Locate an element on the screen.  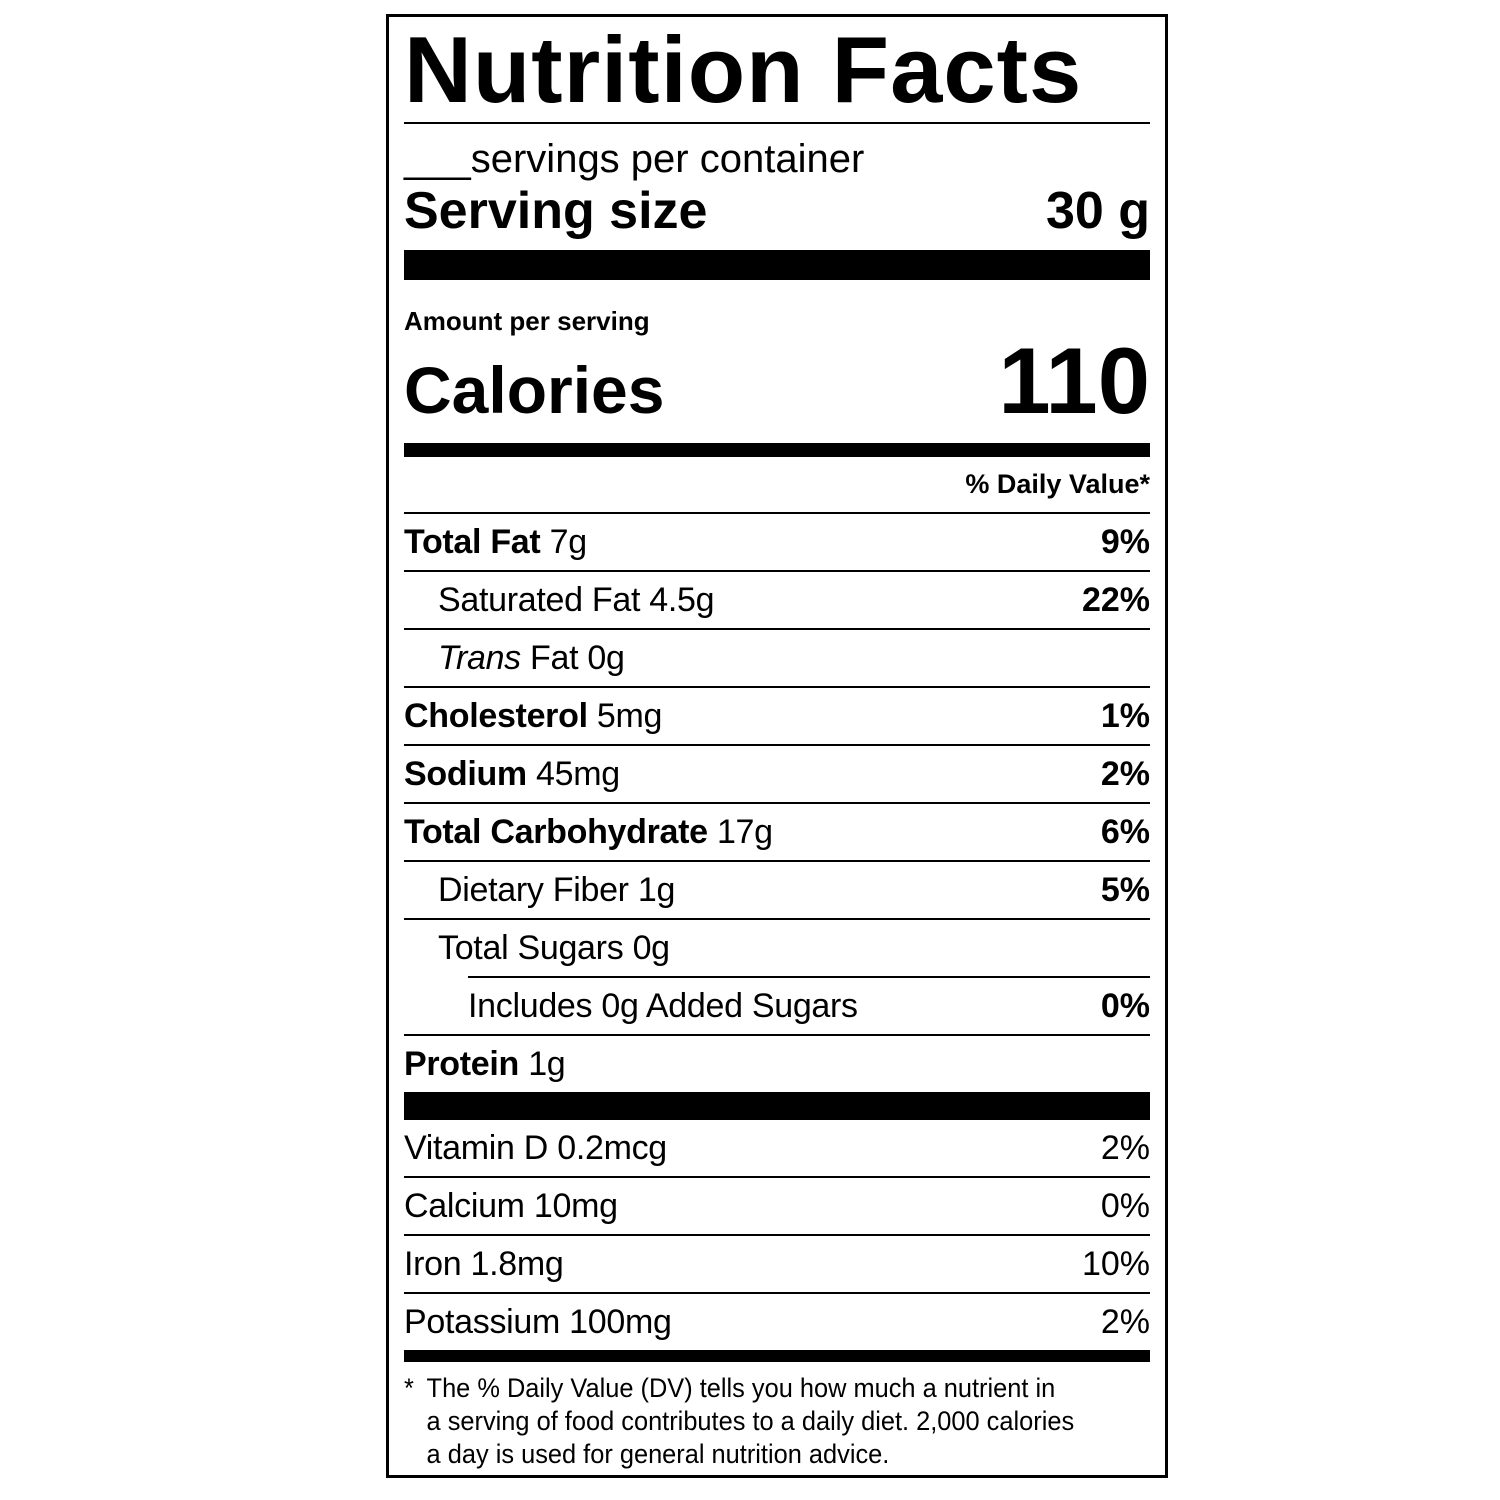
nutrient-text: Total Sugars 0g is located at coordinates (537, 948).